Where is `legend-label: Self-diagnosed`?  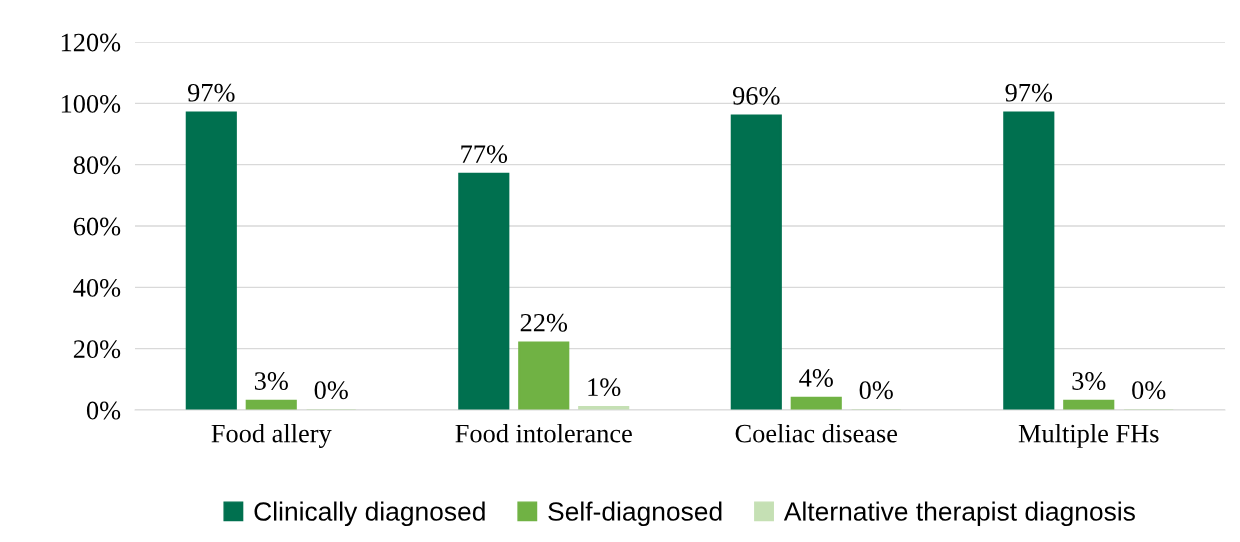 legend-label: Self-diagnosed is located at coordinates (635, 514).